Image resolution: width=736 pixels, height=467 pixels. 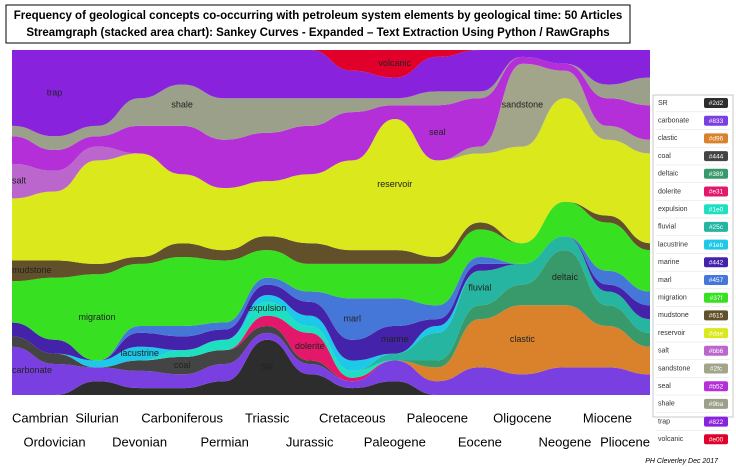 I want to click on x-tick-label: Pliocene, so click(x=625, y=441).